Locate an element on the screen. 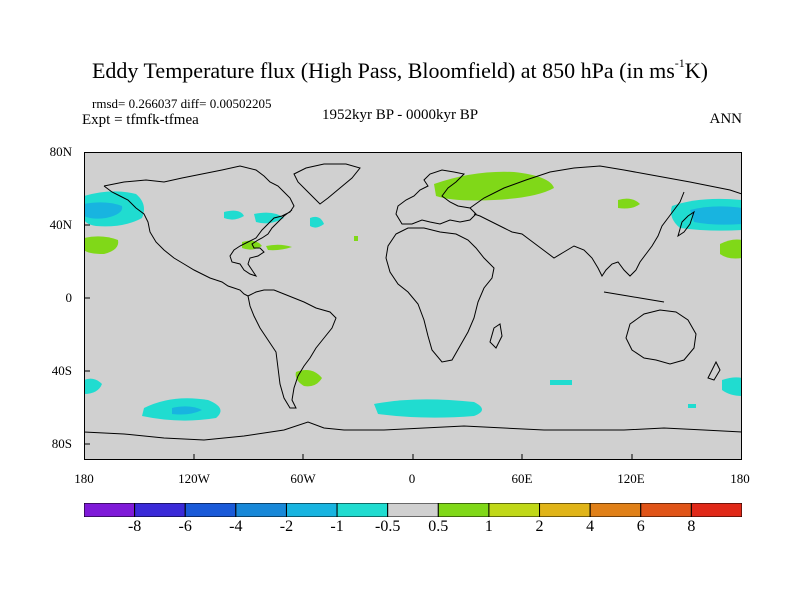 This screenshot has height=600, width=800. patch-s-pacific-east is located at coordinates (732, 386).